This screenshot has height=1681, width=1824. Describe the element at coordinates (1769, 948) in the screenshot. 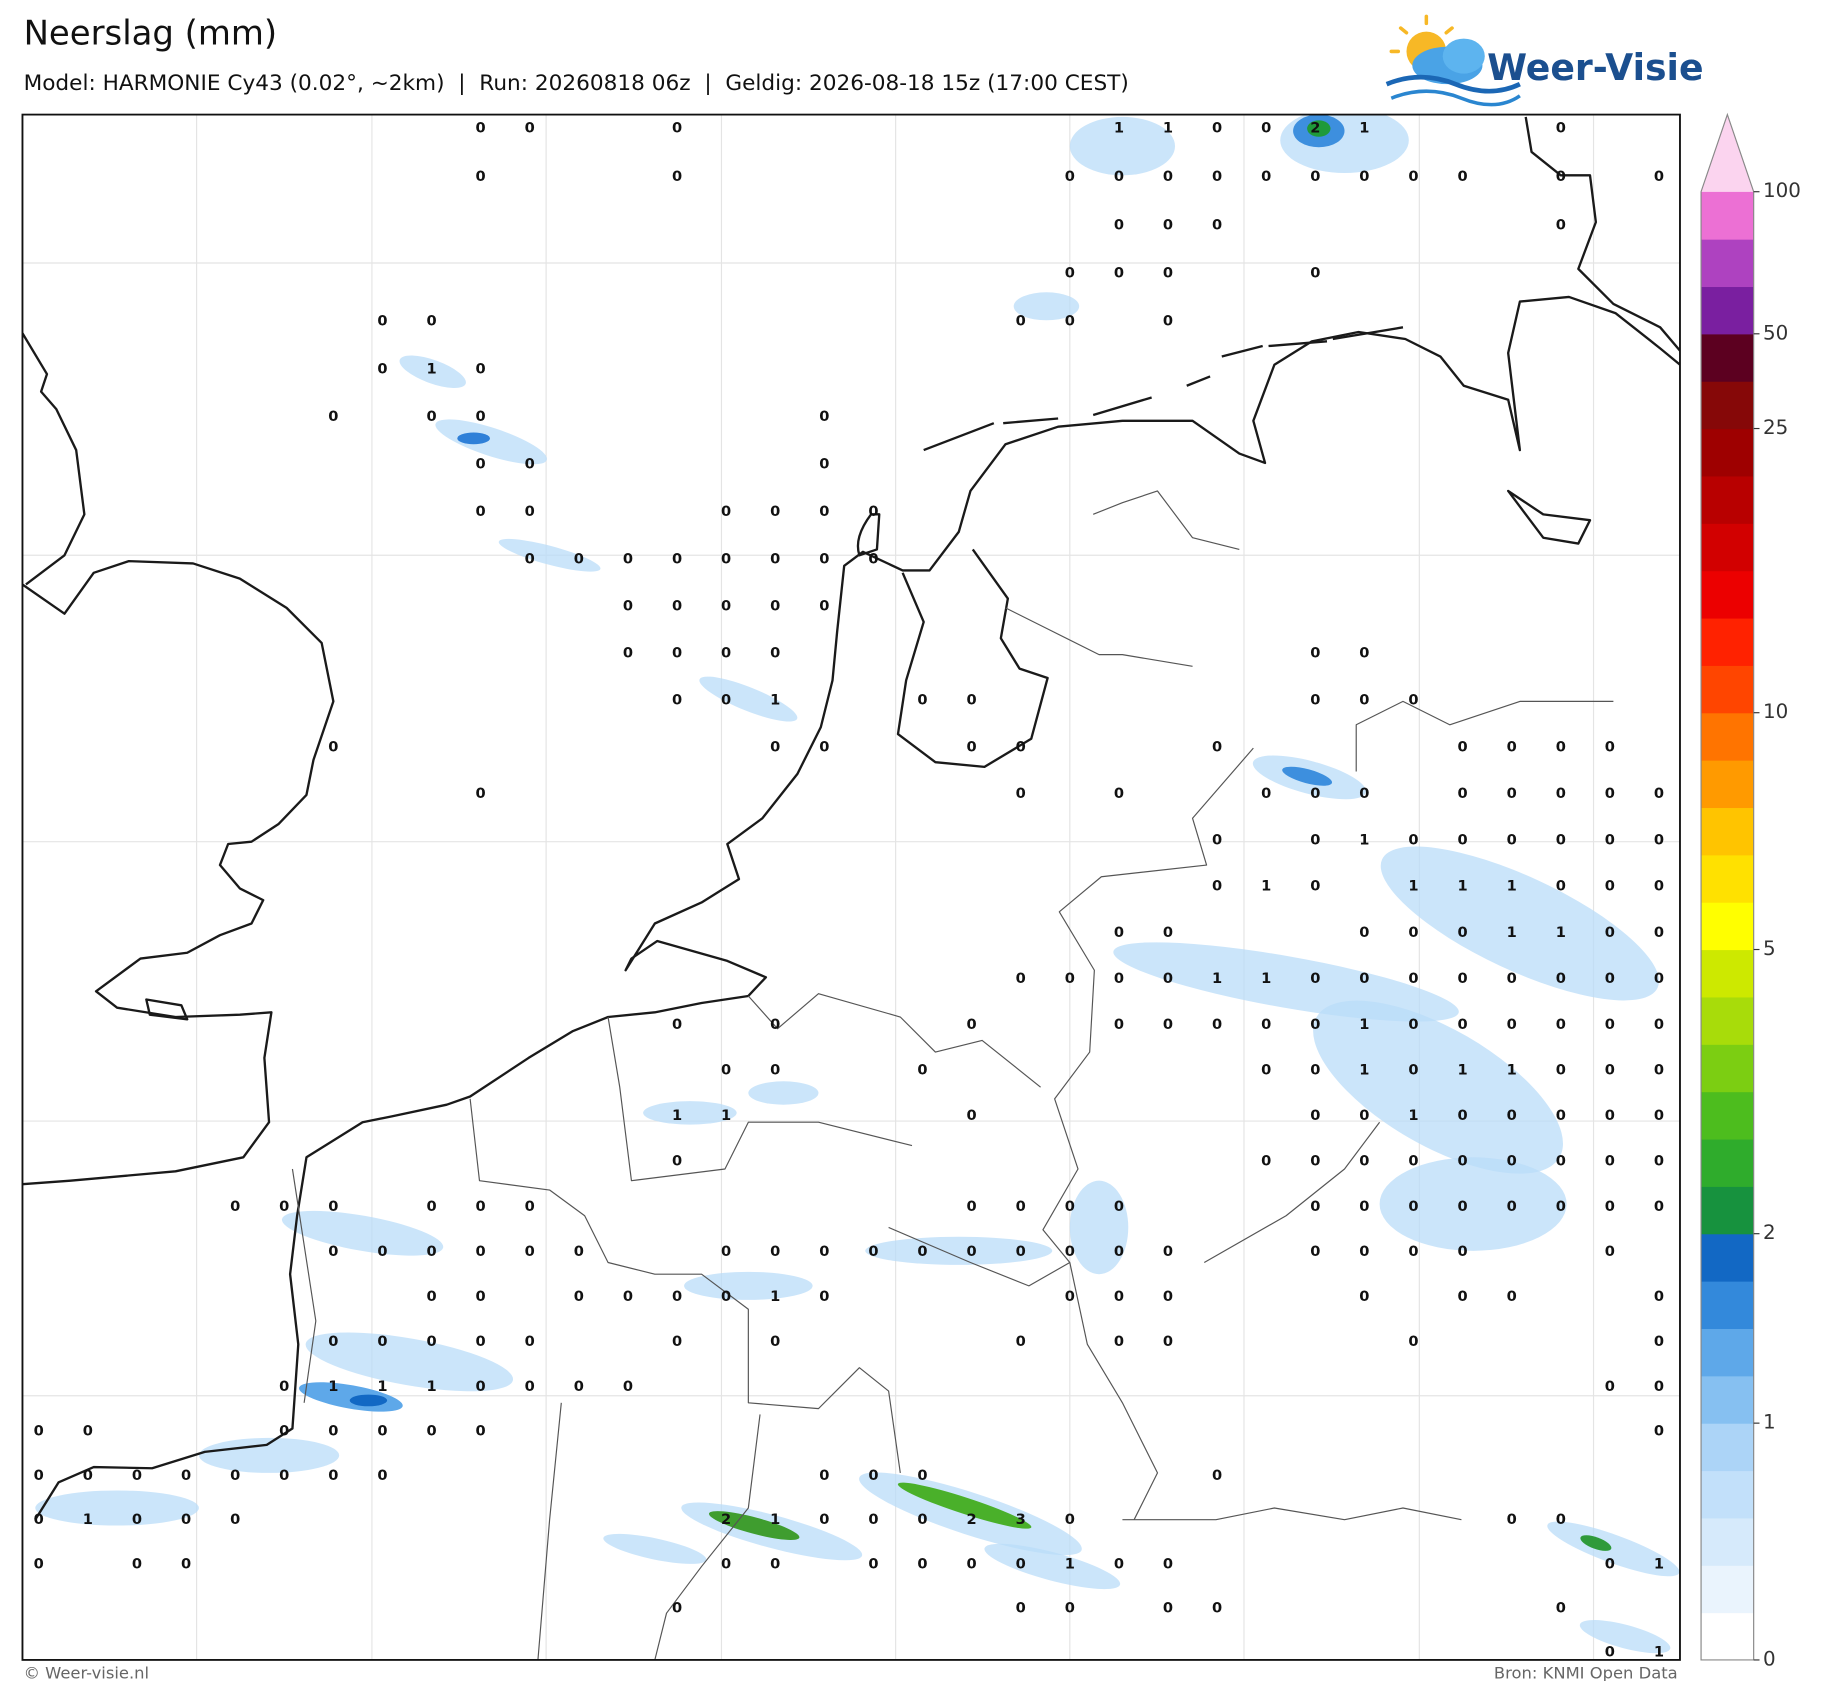

I see `colorbar-tick-label: 5` at that location.